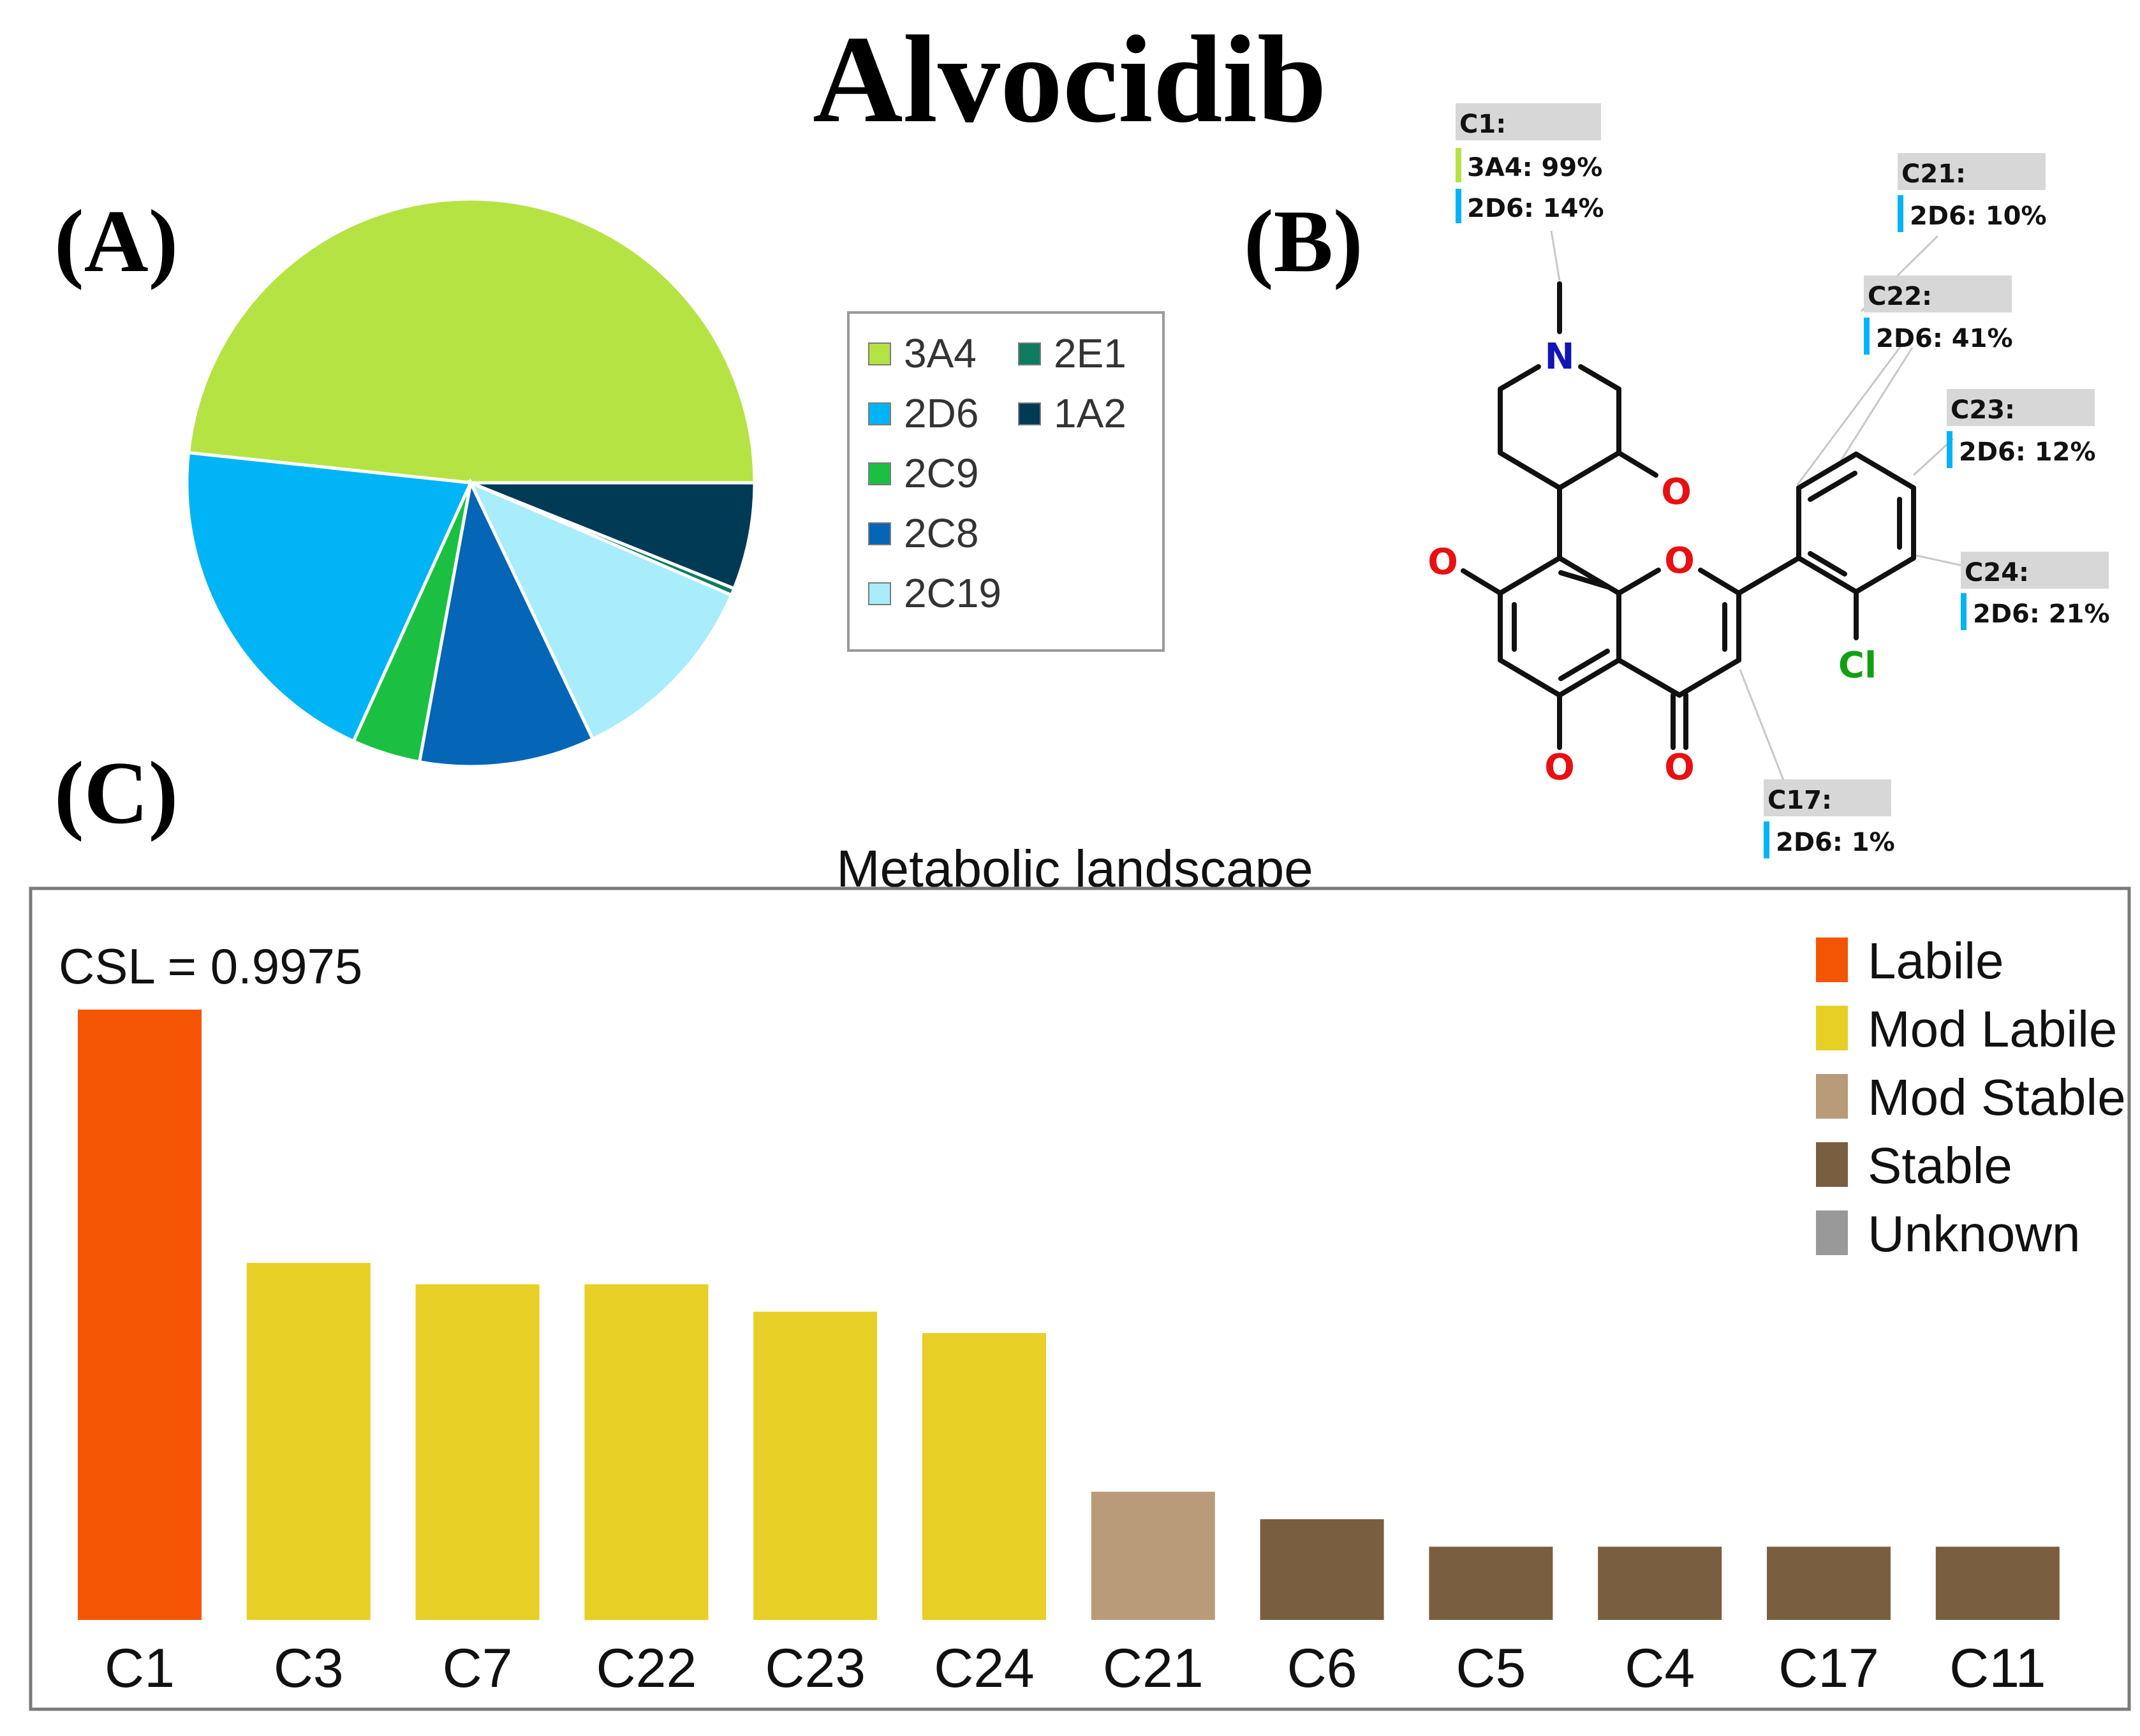 The height and width of the screenshot is (1736, 2140). What do you see at coordinates (1660, 1583) in the screenshot?
I see `bar-c4` at bounding box center [1660, 1583].